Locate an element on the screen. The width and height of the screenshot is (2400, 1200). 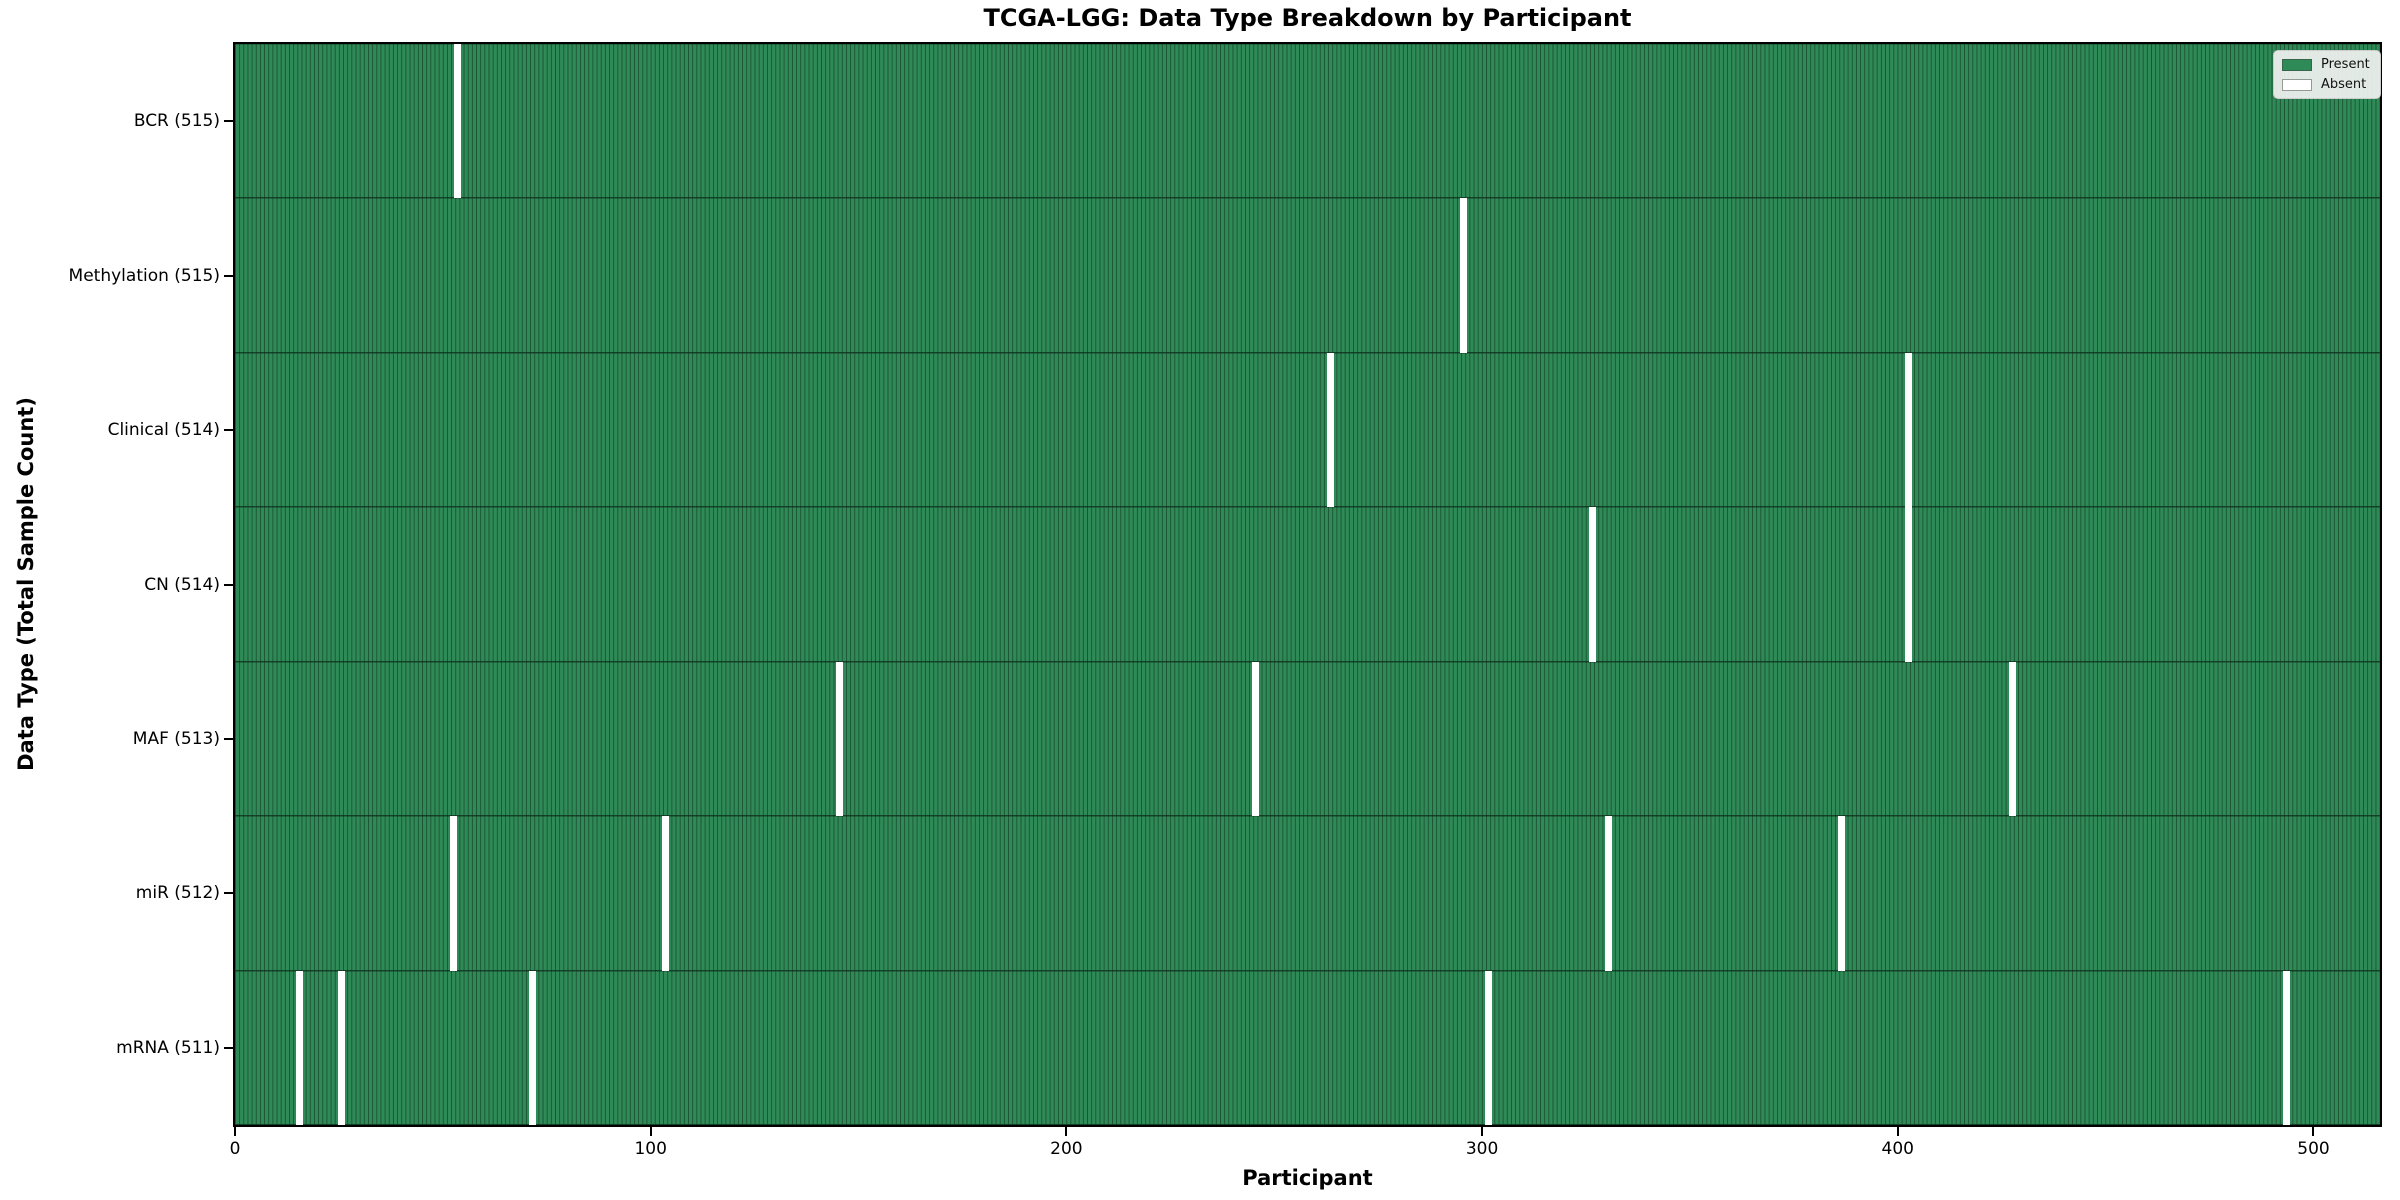
heatmap-row-clinical is located at coordinates (1307, 430).